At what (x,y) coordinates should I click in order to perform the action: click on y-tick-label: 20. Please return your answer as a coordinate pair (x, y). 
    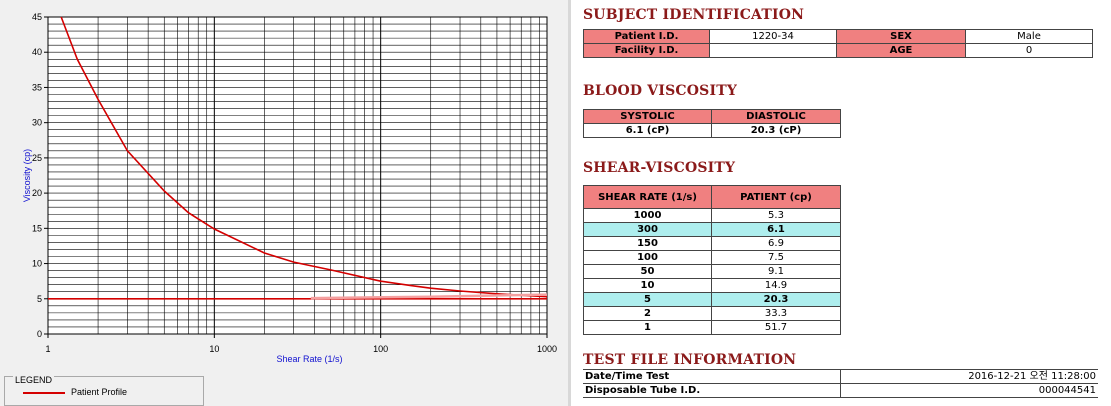
    Looking at the image, I should click on (37, 193).